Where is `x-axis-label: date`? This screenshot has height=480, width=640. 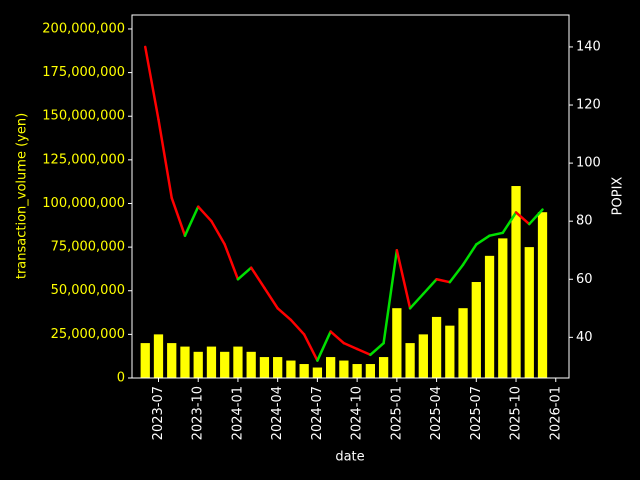
x-axis-label: date is located at coordinates (349, 457).